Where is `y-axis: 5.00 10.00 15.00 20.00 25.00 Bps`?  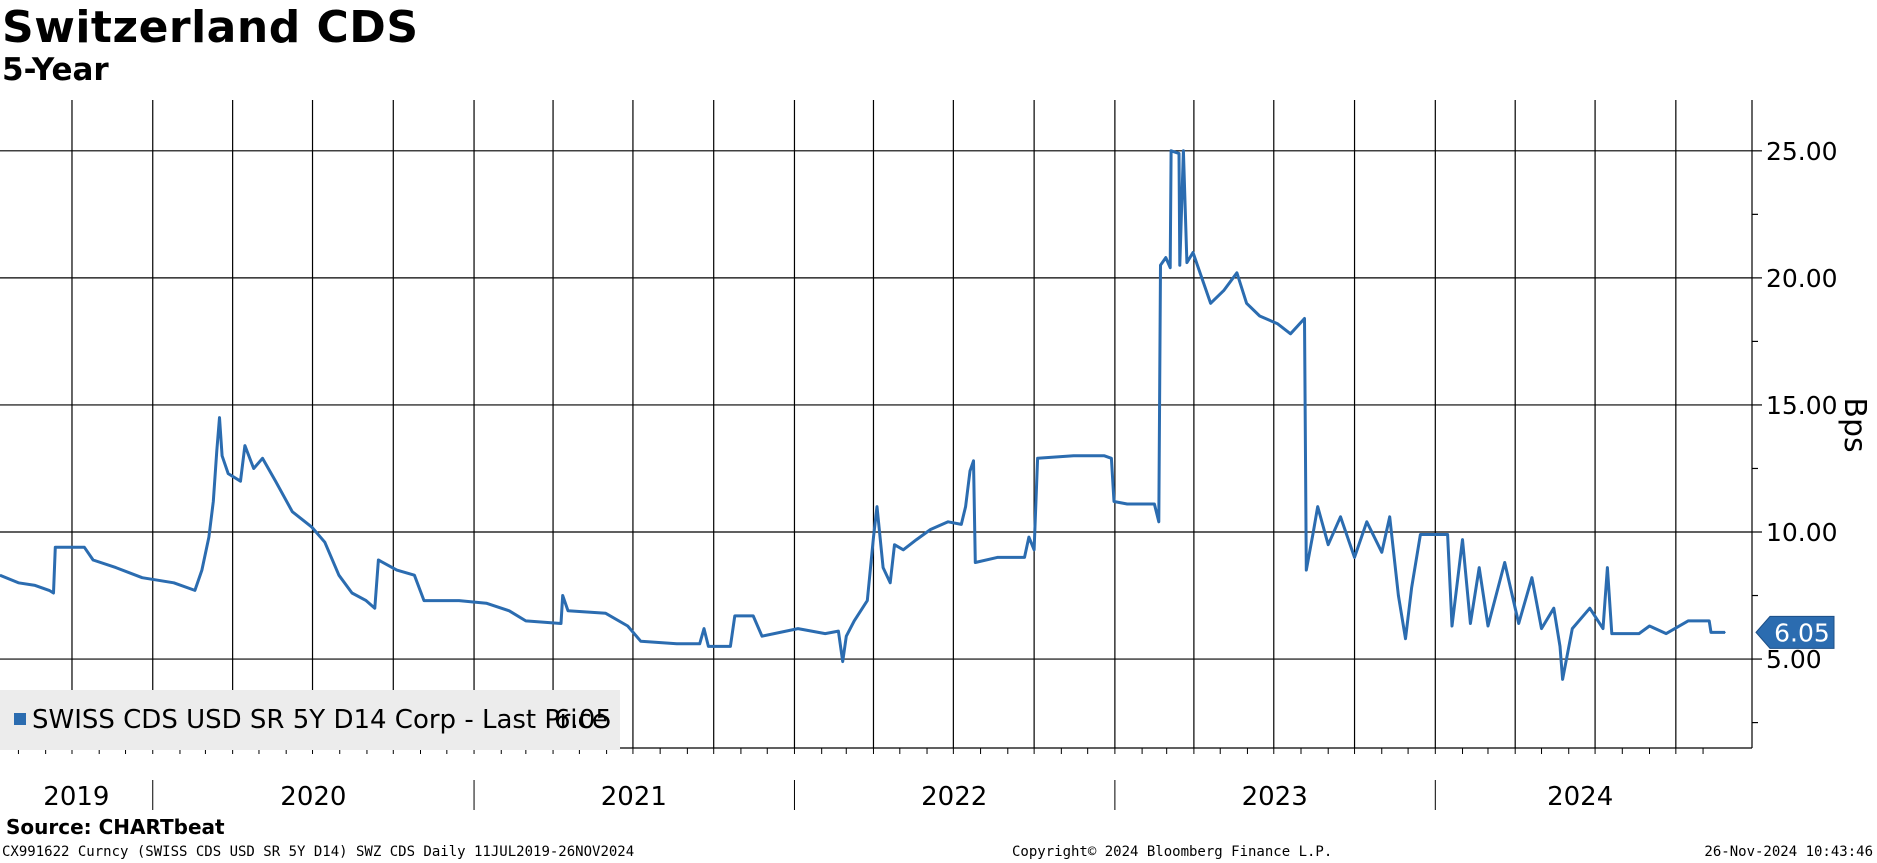 y-axis: 5.00 10.00 15.00 20.00 25.00 Bps is located at coordinates (1811, 424).